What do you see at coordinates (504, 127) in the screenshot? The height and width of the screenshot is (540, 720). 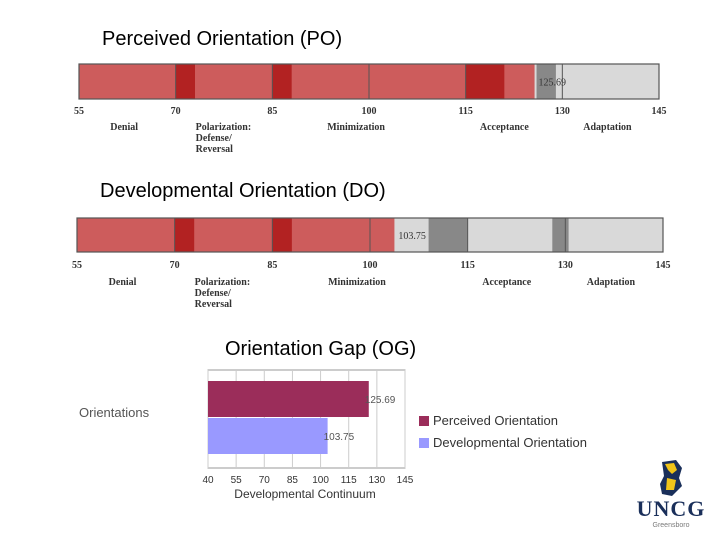 I see `po-stage-label: Acceptance` at bounding box center [504, 127].